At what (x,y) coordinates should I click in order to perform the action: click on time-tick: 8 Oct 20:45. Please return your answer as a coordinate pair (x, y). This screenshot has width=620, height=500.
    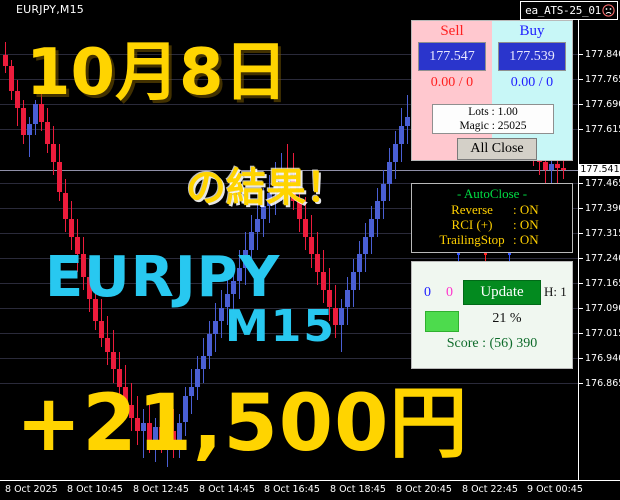
    Looking at the image, I should click on (424, 489).